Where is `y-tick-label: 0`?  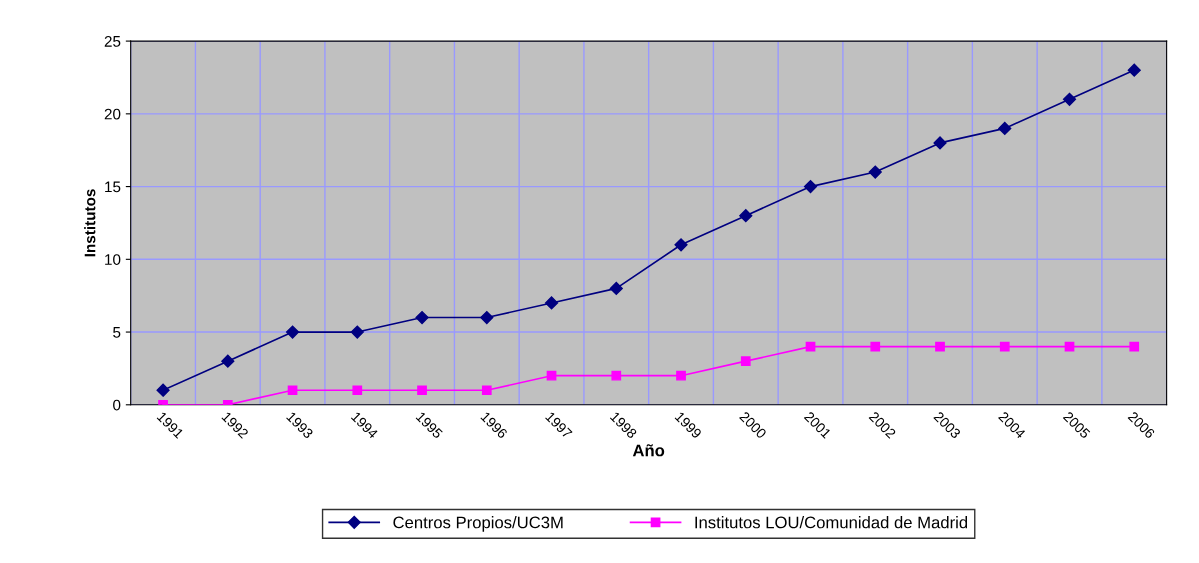 y-tick-label: 0 is located at coordinates (117, 405).